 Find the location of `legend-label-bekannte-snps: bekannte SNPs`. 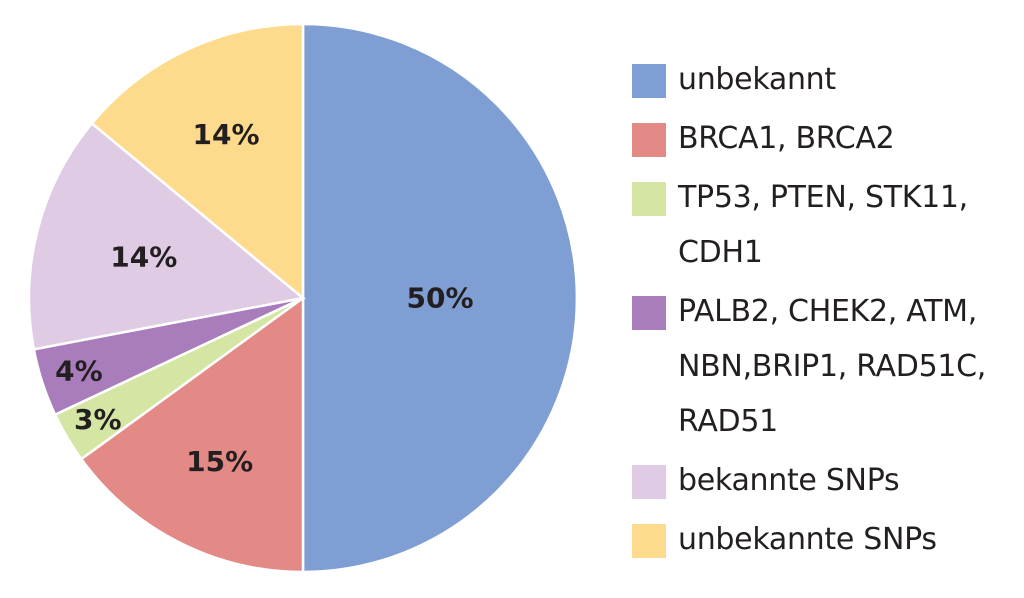

legend-label-bekannte-snps: bekannte SNPs is located at coordinates (789, 480).